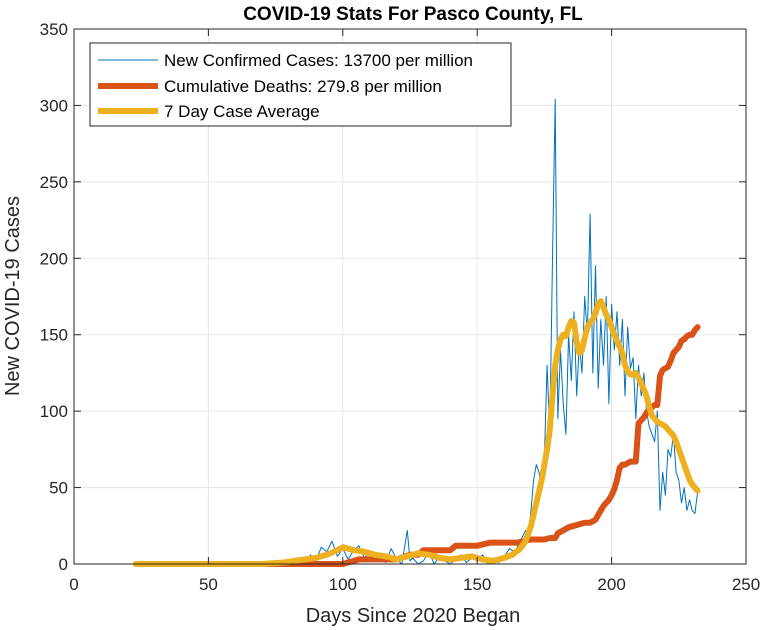 The width and height of the screenshot is (772, 630). What do you see at coordinates (54, 29) in the screenshot?
I see `y-tick-label: 350` at bounding box center [54, 29].